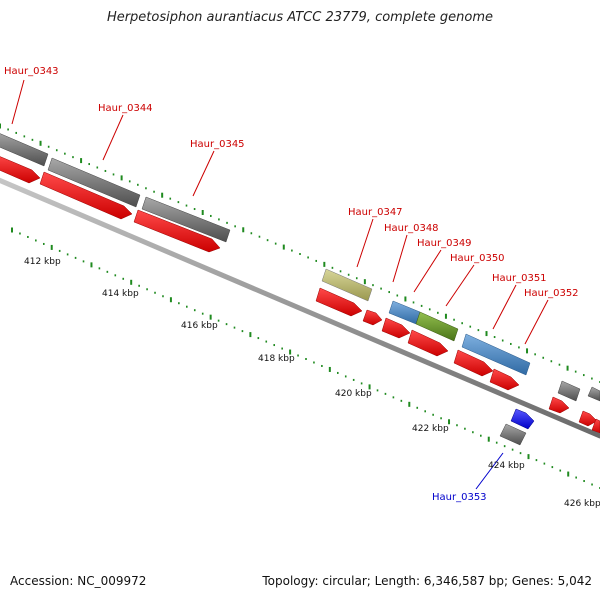  Describe the element at coordinates (477, 258) in the screenshot. I see `gene-label-haur-0350: Haur_0350` at that location.